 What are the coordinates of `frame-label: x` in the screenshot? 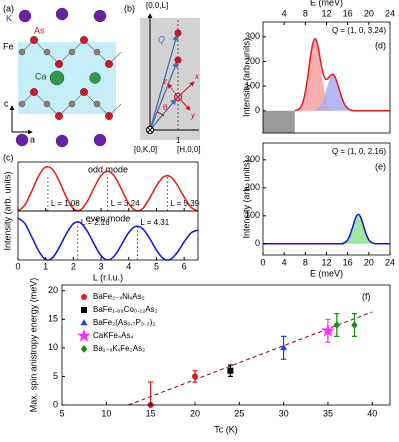 It's located at (197, 76).